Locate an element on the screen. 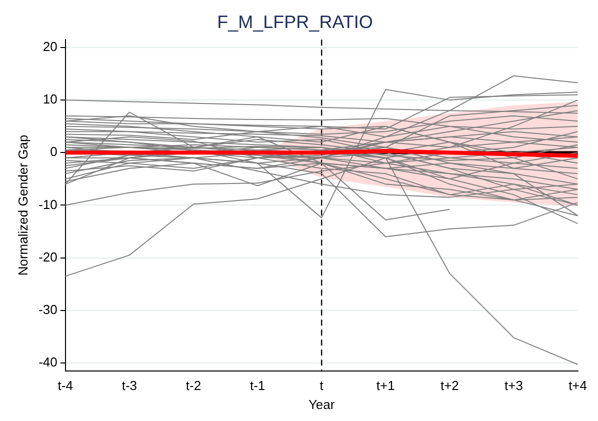 The width and height of the screenshot is (598, 421). x-tick-label: t+4 is located at coordinates (577, 386).